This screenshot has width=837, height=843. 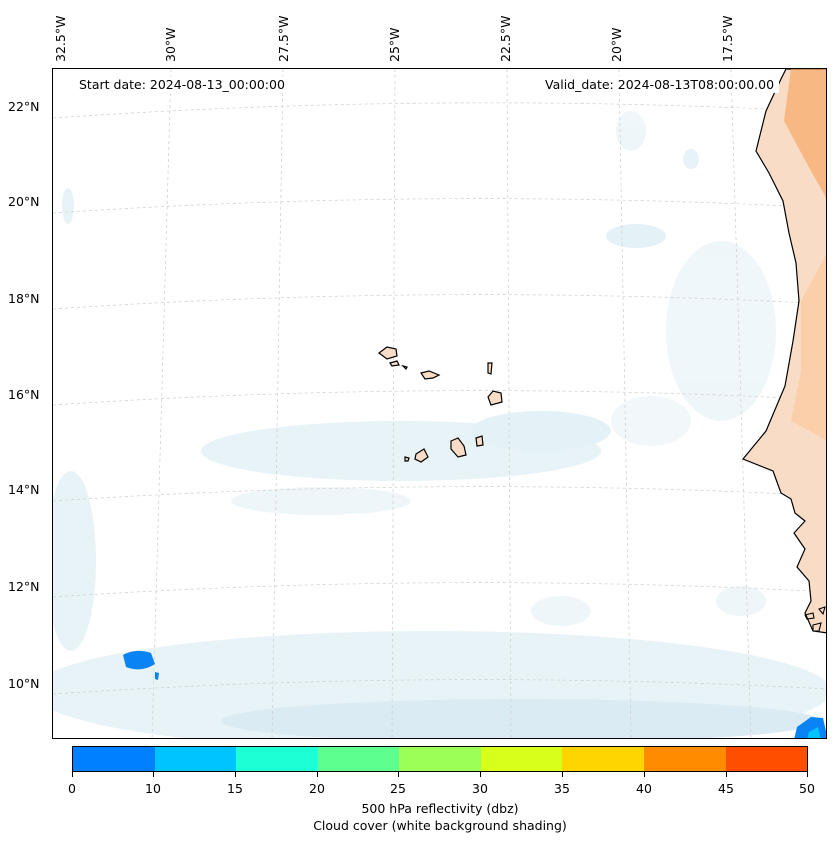 What do you see at coordinates (509, 403) in the screenshot?
I see `gridline-lon-22-5w` at bounding box center [509, 403].